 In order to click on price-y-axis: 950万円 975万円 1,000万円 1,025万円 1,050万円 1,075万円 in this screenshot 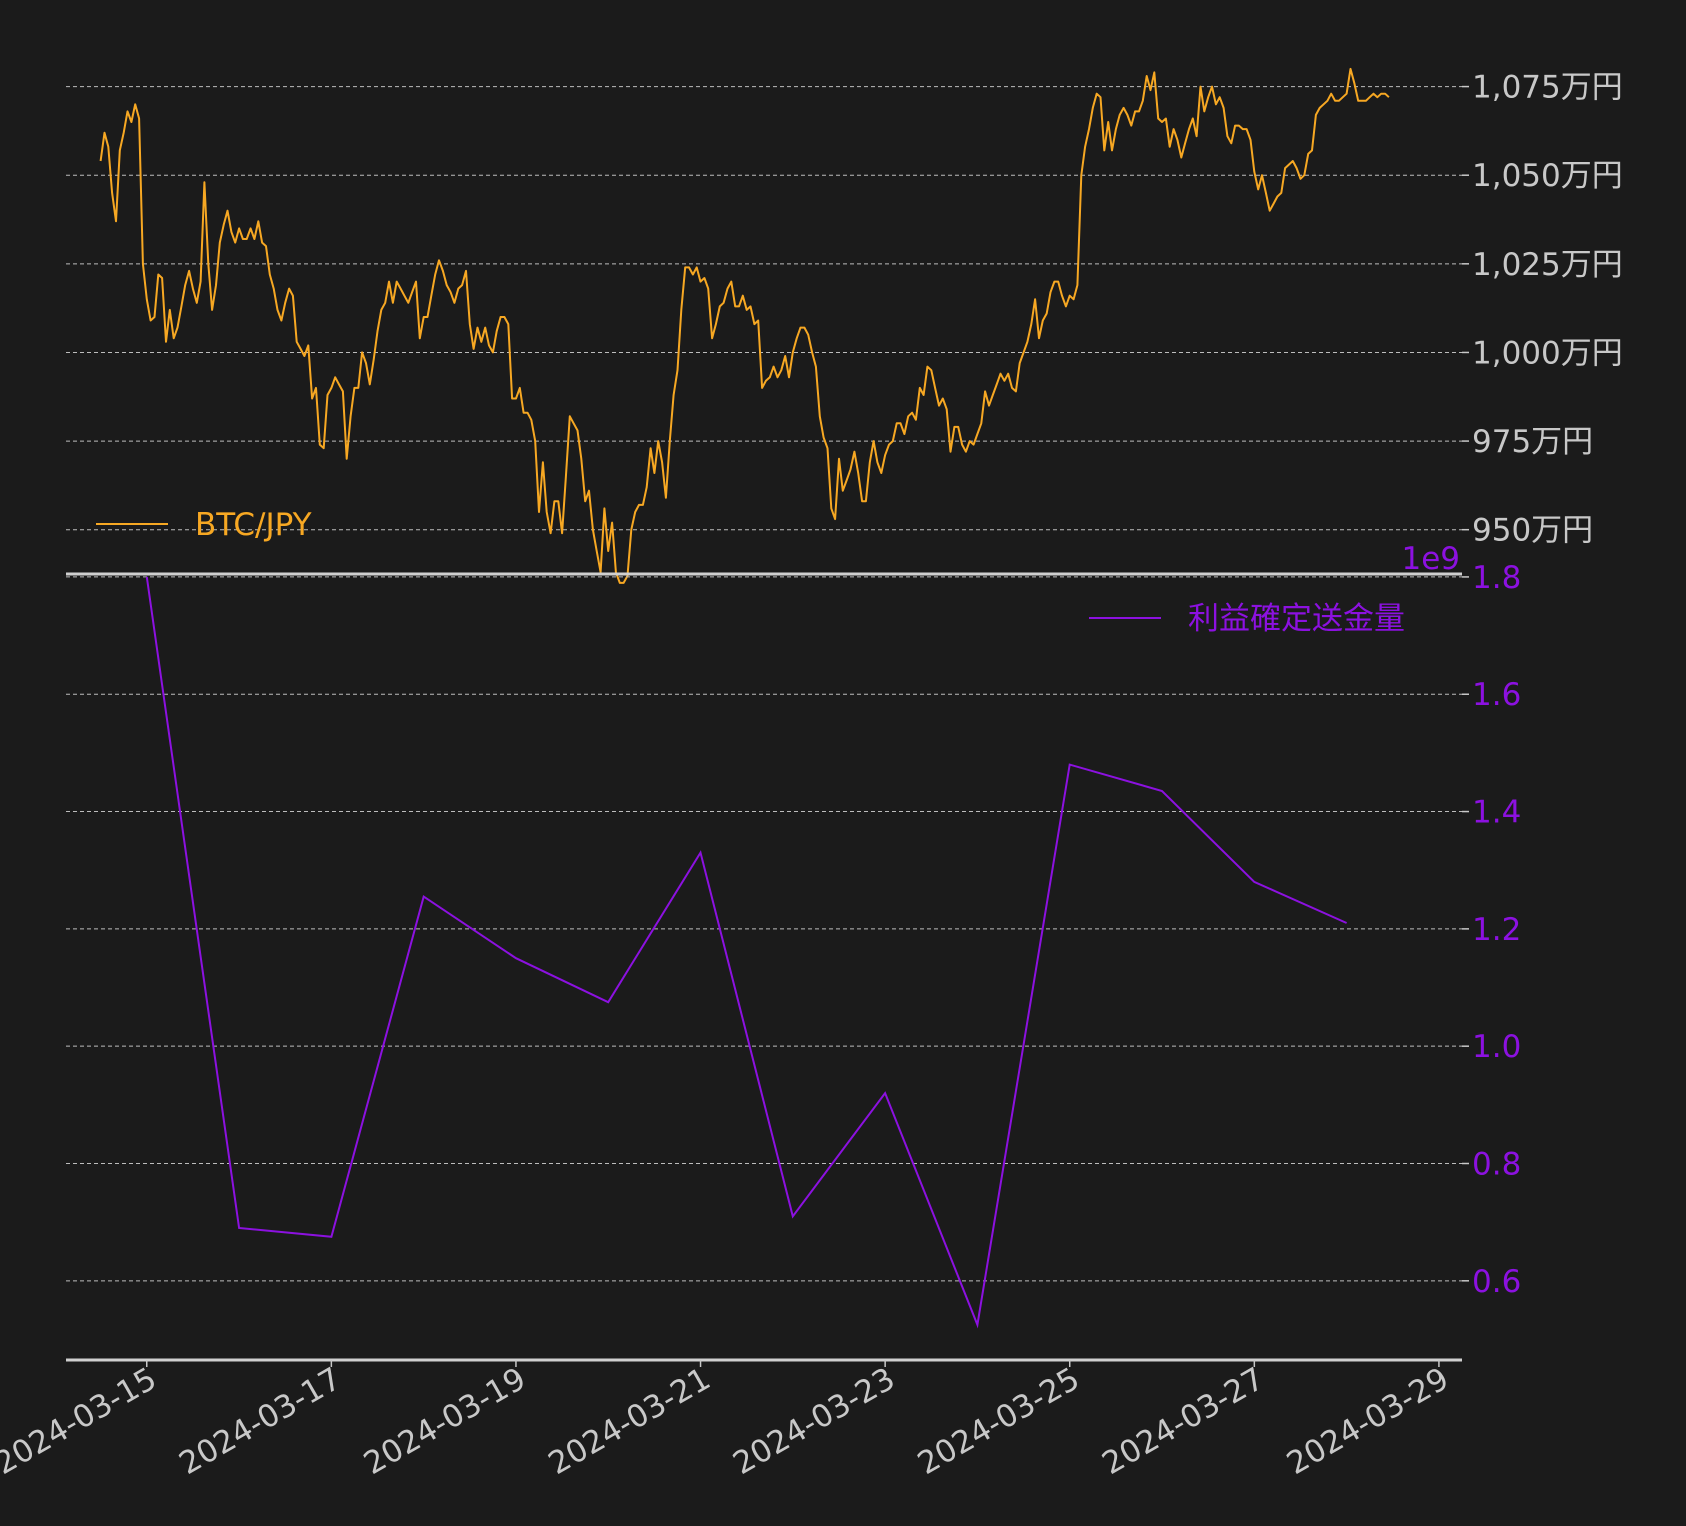, I will do `click(1542, 309)`.